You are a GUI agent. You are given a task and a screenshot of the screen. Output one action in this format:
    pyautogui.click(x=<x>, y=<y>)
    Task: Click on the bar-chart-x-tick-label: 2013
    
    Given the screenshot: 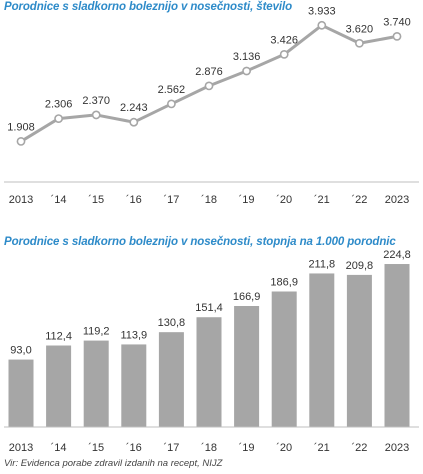 What is the action you would take?
    pyautogui.click(x=21, y=448)
    